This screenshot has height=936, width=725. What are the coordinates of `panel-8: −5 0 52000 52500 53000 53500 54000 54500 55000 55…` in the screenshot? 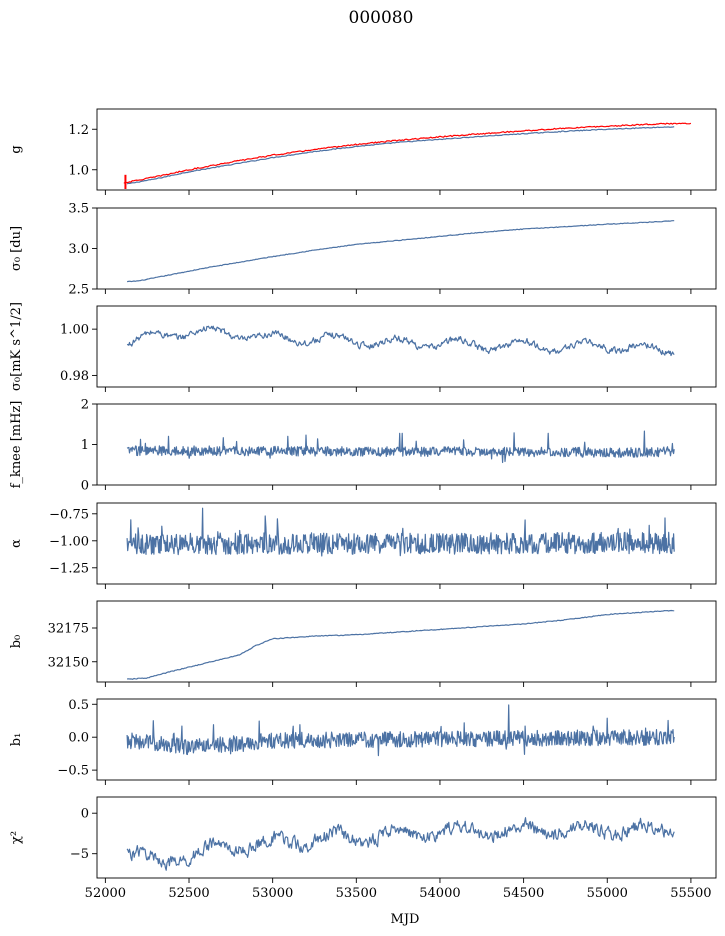 It's located at (363, 848).